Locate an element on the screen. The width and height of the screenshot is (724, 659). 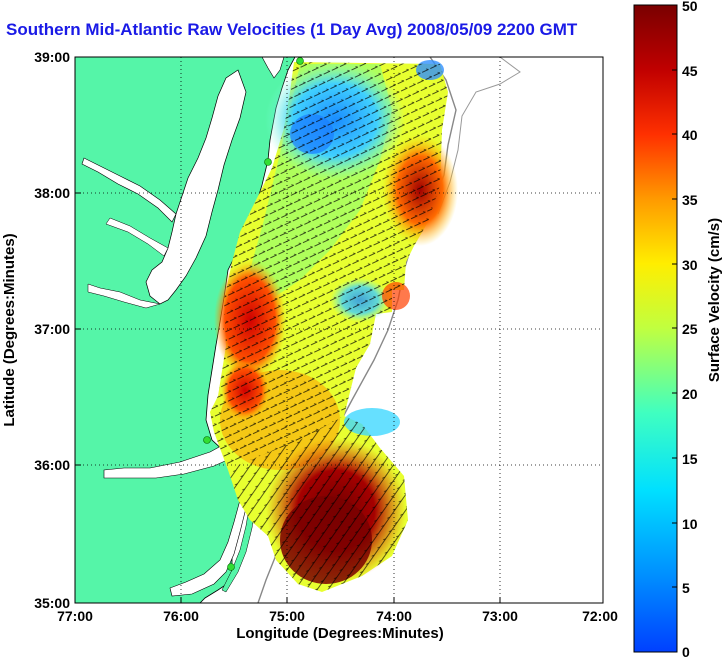
james-river is located at coordinates (124, 296).